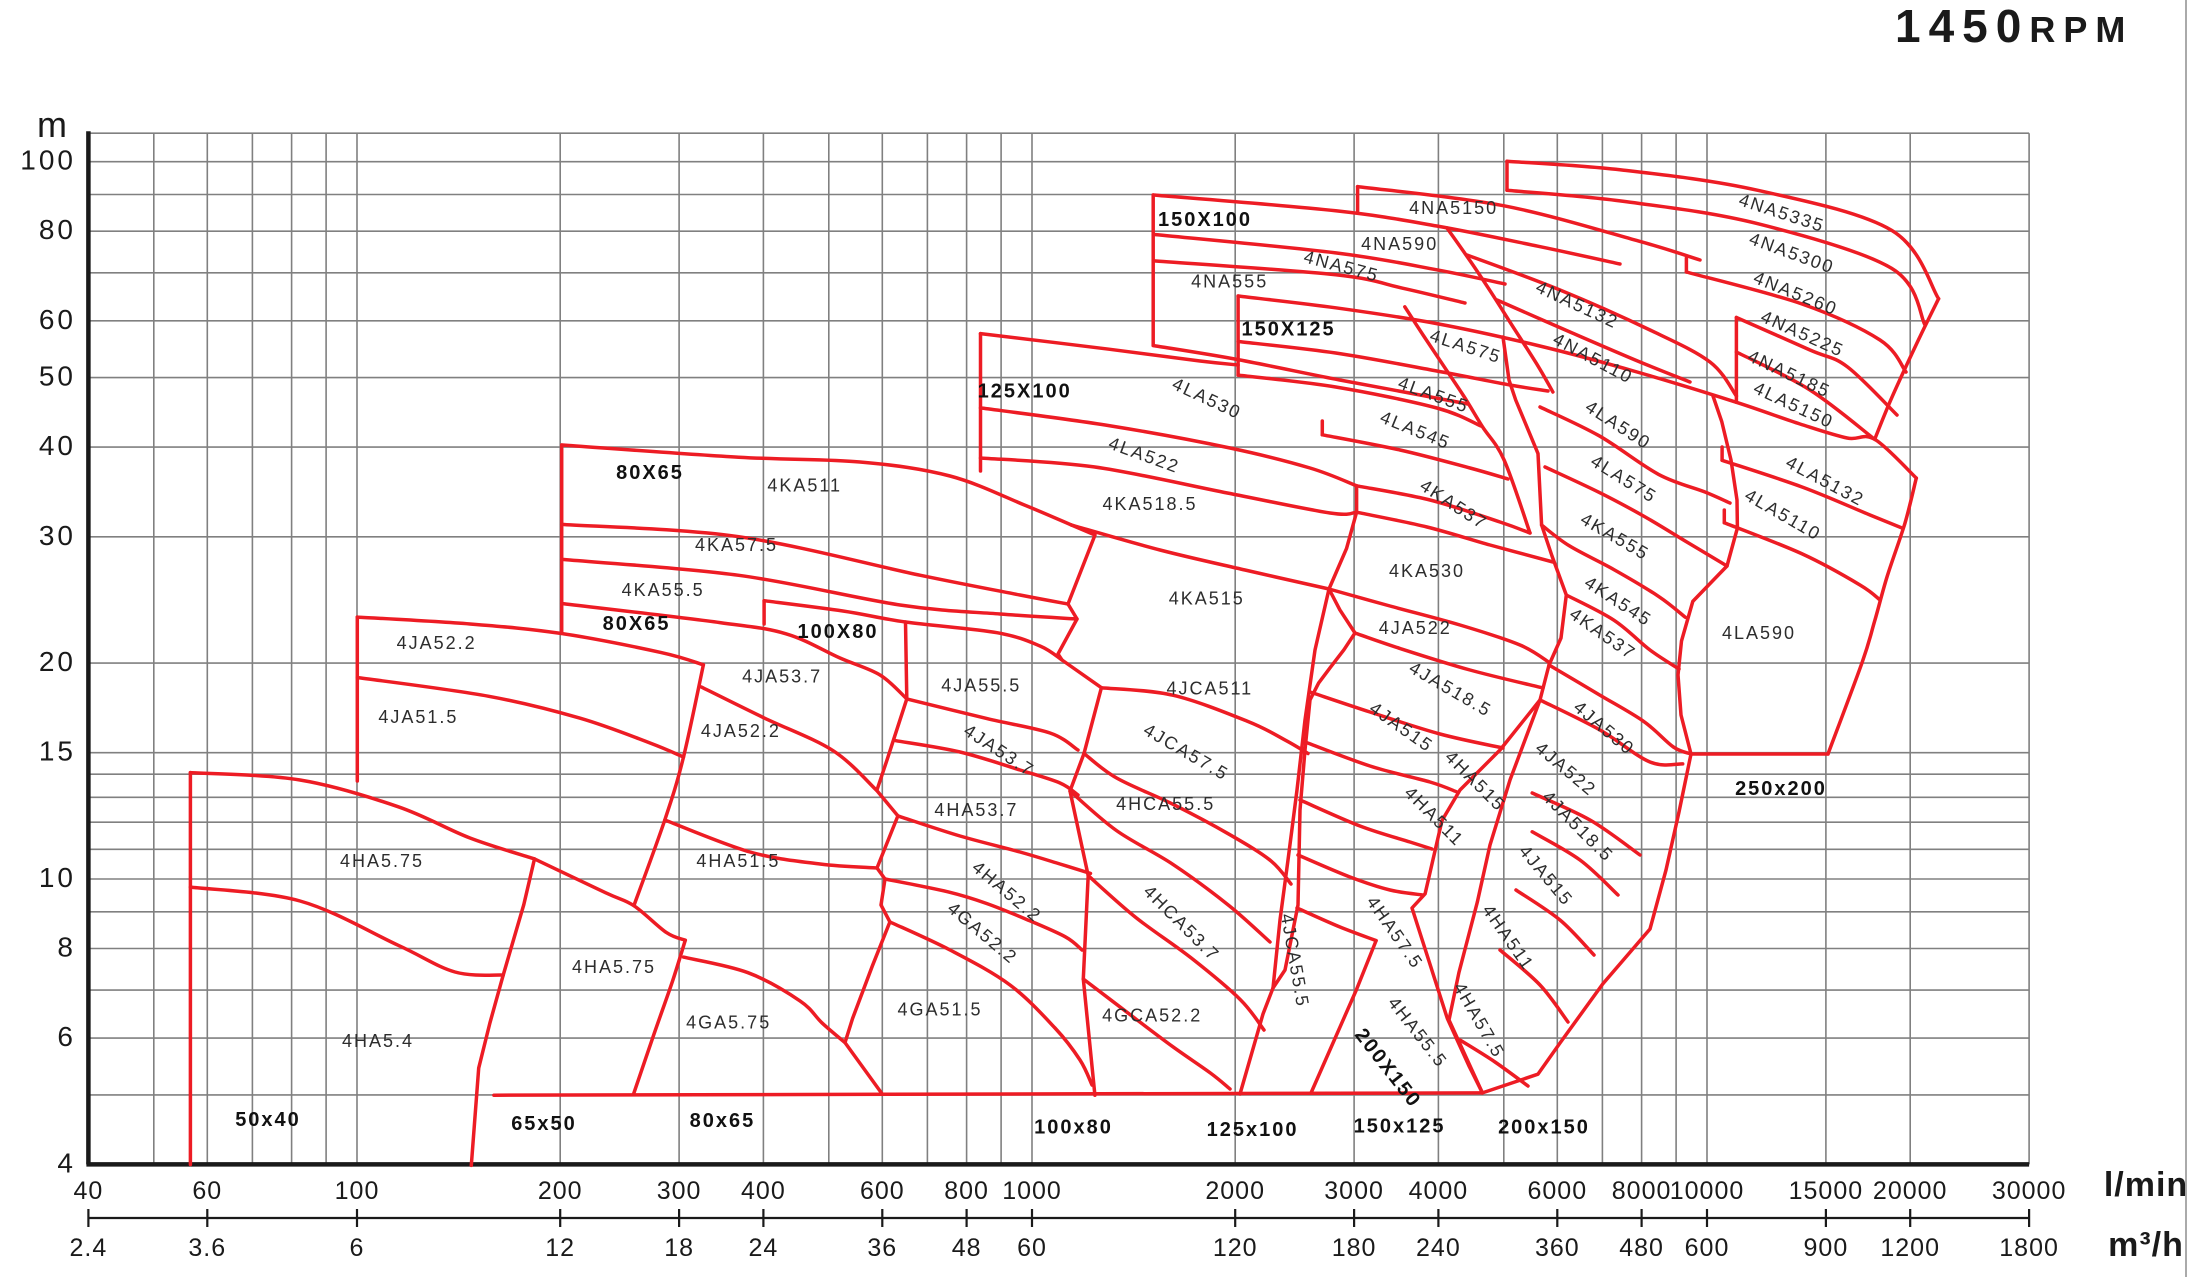 The image size is (2193, 1277). What do you see at coordinates (679, 1191) in the screenshot?
I see `svg-text: 300` at bounding box center [679, 1191].